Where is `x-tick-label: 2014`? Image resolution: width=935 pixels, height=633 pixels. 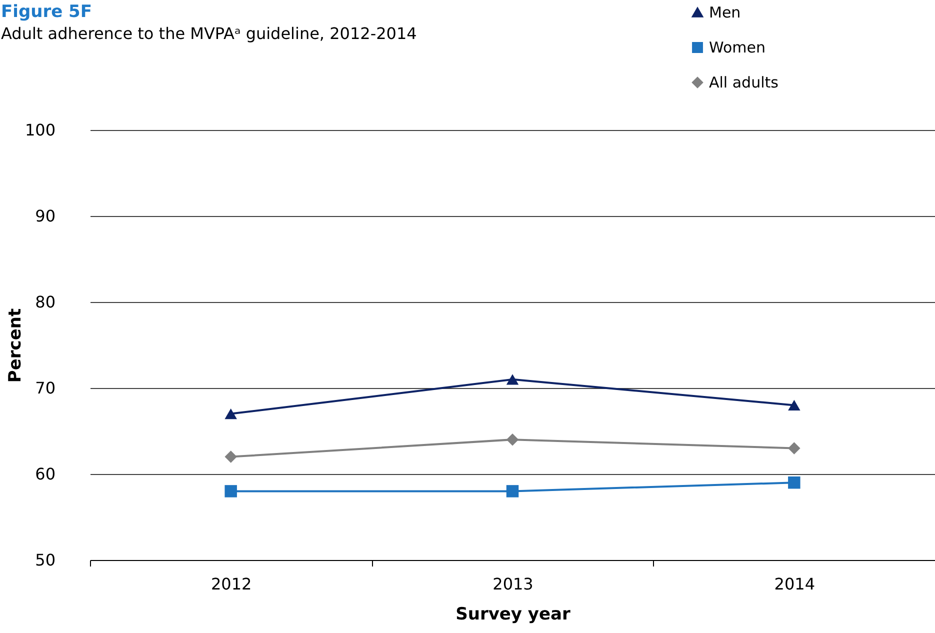 x-tick-label: 2014 is located at coordinates (795, 584).